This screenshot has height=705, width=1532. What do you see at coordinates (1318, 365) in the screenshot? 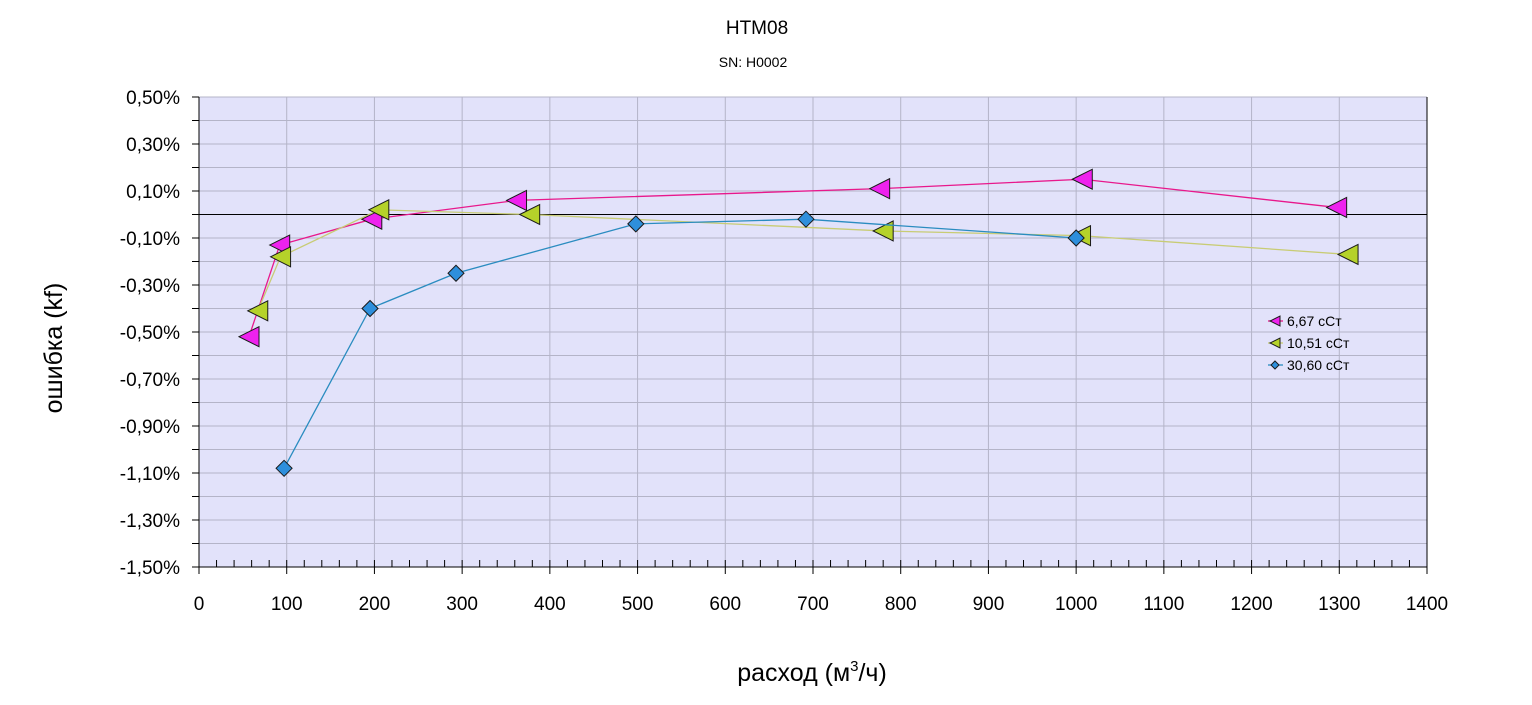
I see `legend-label: 30,60 сСт` at bounding box center [1318, 365].